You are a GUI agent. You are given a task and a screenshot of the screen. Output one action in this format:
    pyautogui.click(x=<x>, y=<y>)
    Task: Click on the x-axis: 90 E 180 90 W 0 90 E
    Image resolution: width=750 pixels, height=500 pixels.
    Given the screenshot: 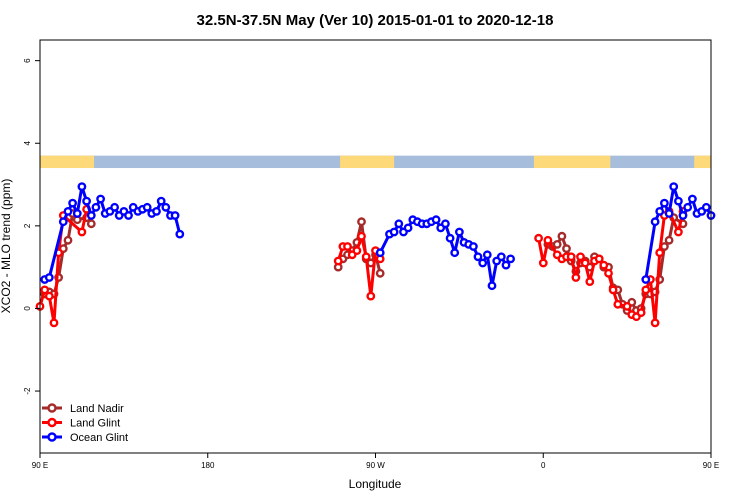 What is the action you would take?
    pyautogui.click(x=375, y=461)
    